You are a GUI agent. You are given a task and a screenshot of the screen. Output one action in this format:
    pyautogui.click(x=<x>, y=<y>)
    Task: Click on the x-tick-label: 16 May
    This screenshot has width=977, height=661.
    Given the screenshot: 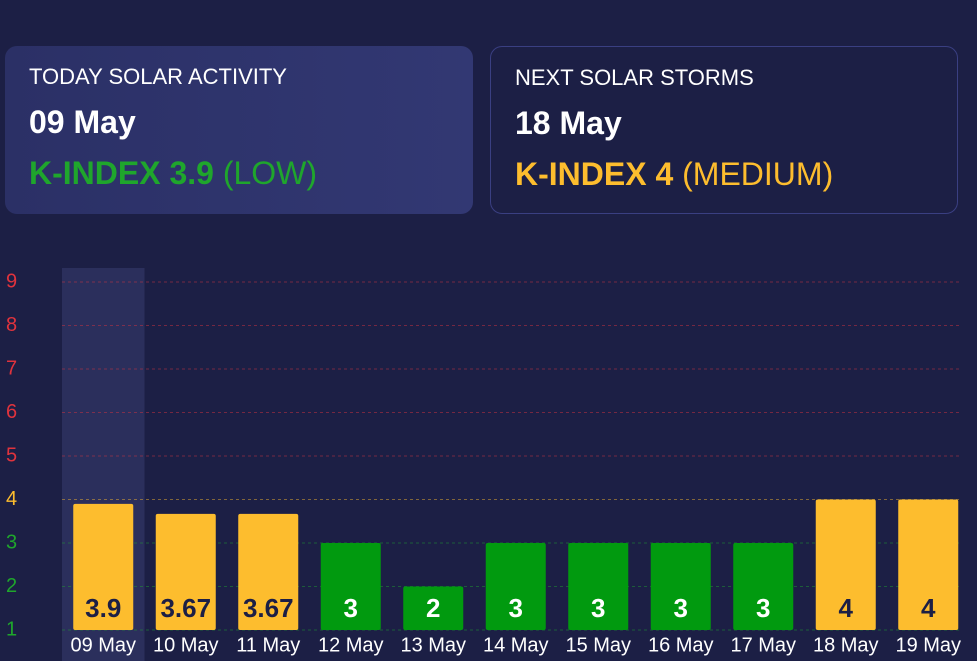 What is the action you would take?
    pyautogui.click(x=681, y=645)
    